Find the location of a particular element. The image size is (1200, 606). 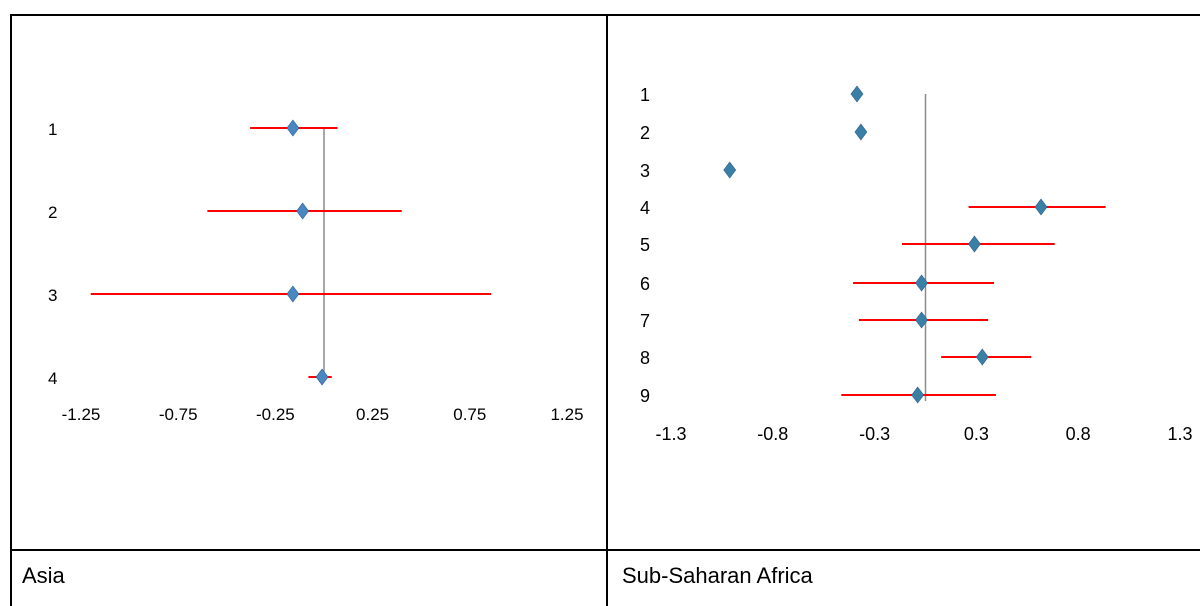

asia-x-tick-5: 1.25 is located at coordinates (566, 414).